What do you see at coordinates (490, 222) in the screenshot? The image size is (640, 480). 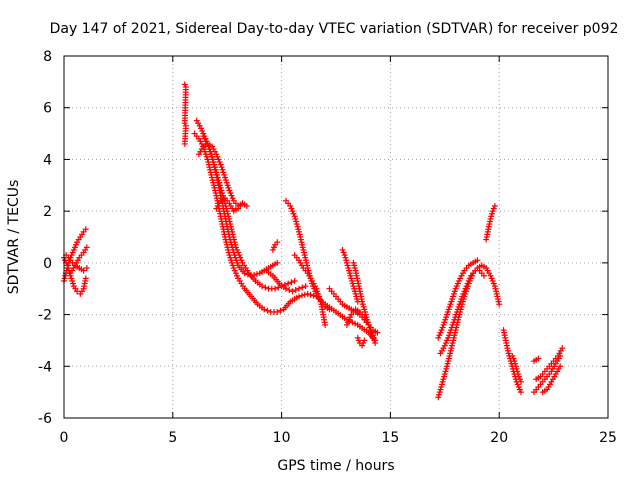 I see `series-arc-5d` at bounding box center [490, 222].